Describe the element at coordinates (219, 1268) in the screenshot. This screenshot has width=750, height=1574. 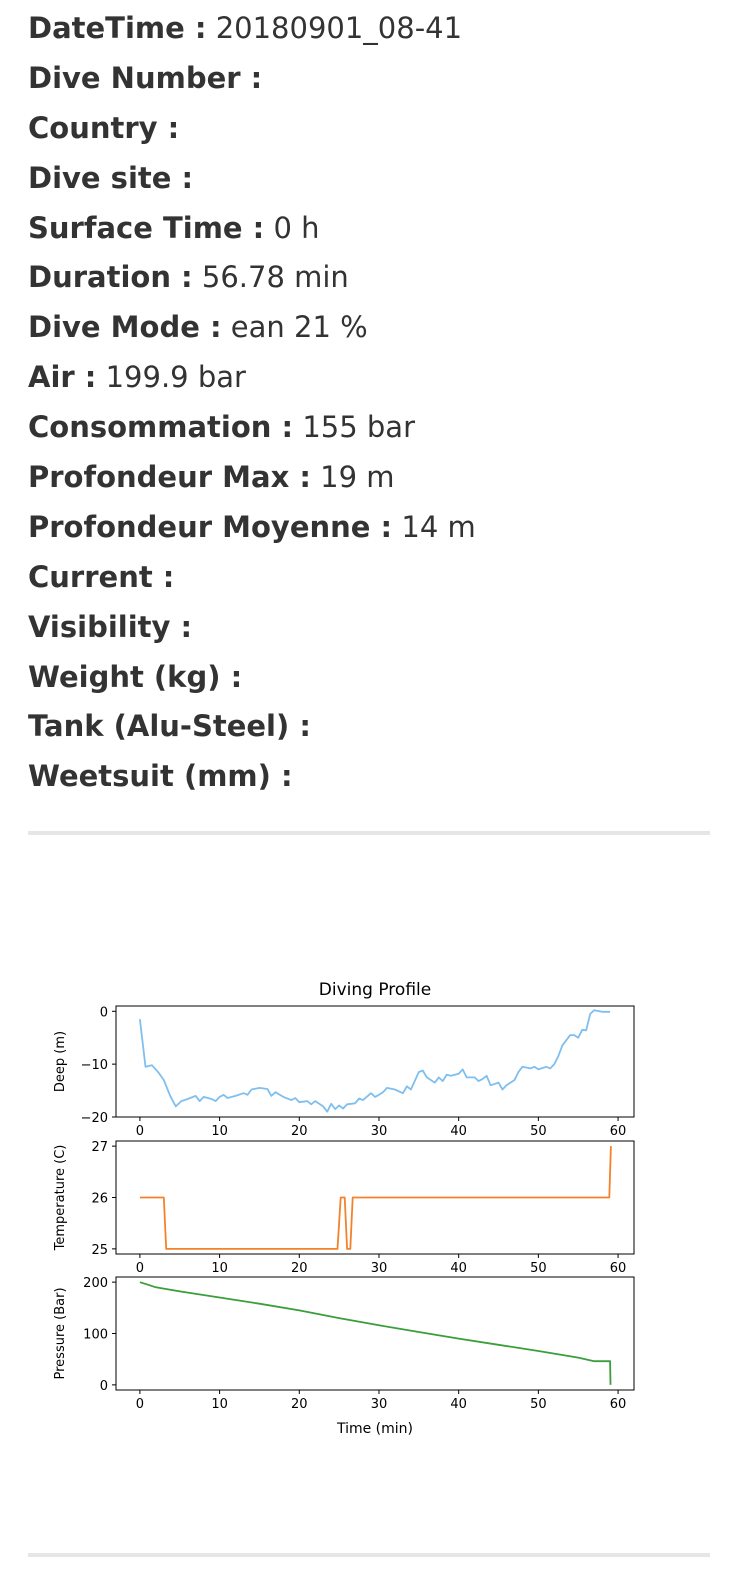
I see `x-tick-label-temperature: 10` at that location.